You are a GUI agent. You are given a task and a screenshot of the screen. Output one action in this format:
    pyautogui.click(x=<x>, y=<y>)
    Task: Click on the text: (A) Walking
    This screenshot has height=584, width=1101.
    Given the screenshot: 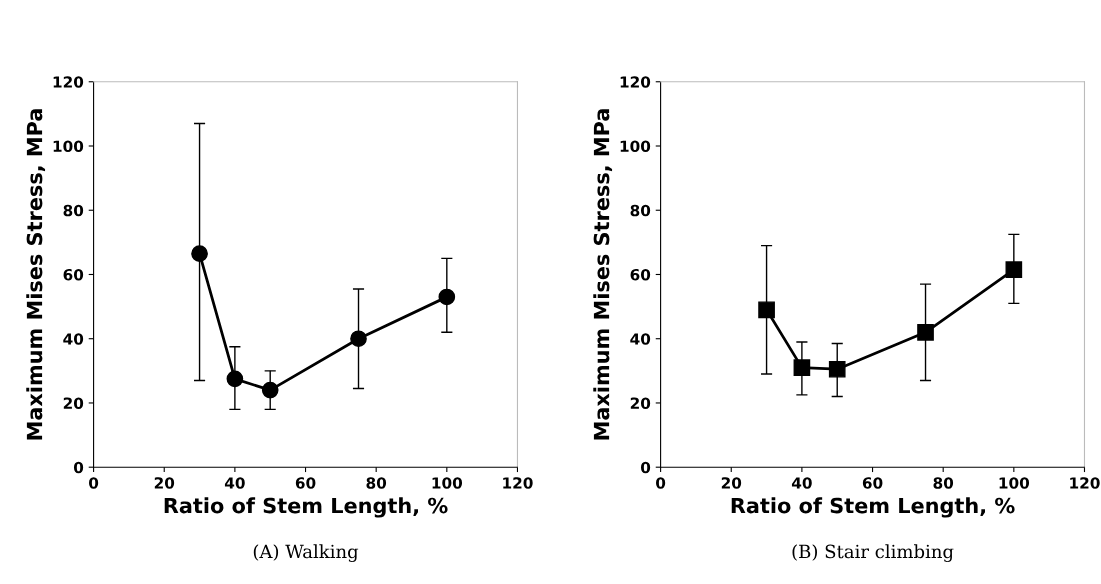 What is the action you would take?
    pyautogui.click(x=306, y=553)
    